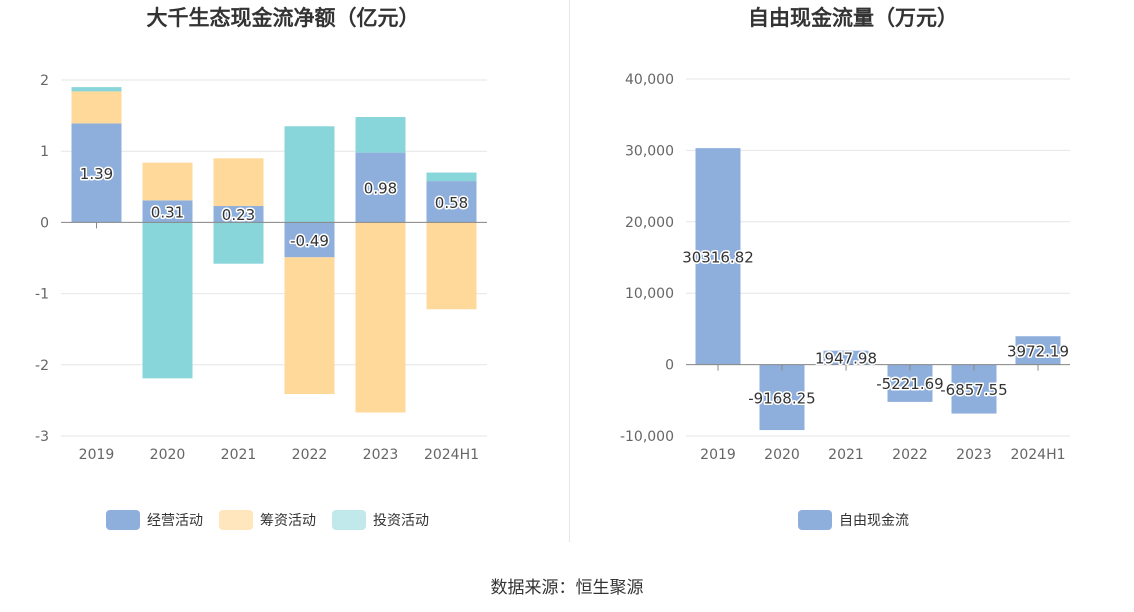  I want to click on left-xtick-label: 2024H1, so click(451, 455).